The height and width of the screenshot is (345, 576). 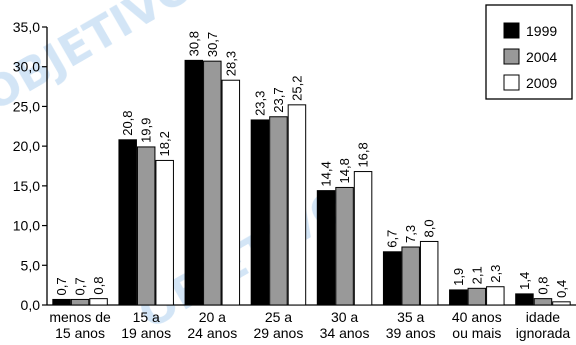 I want to click on data-label: 19,9, so click(x=146, y=130).